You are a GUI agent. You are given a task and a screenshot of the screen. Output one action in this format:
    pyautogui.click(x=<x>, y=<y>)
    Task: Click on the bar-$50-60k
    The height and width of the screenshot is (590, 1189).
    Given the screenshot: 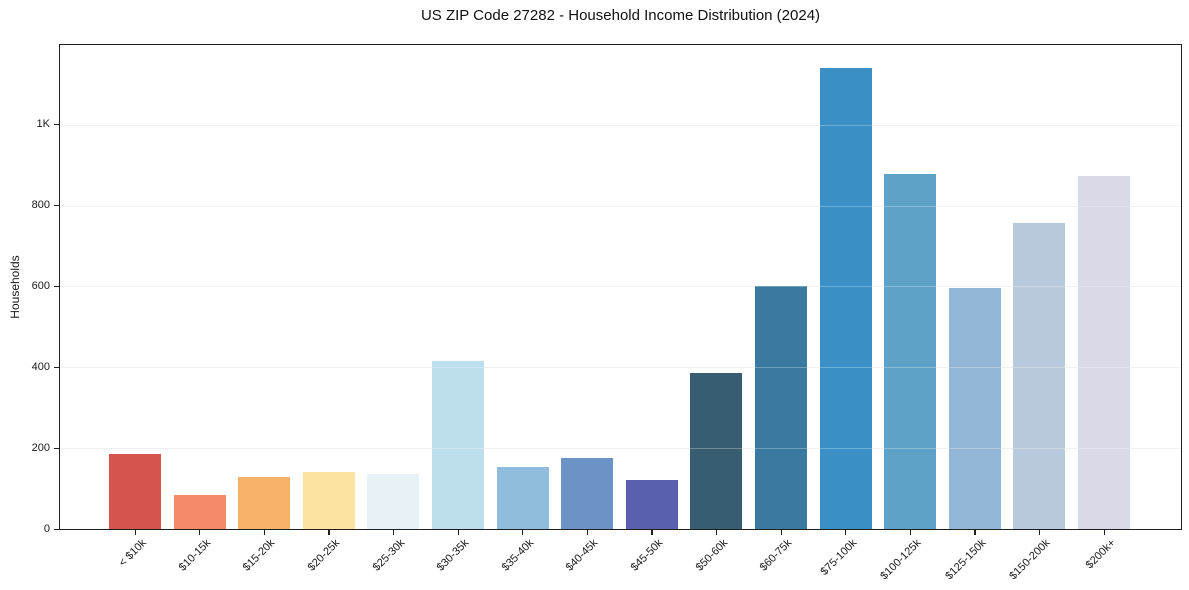 What is the action you would take?
    pyautogui.click(x=716, y=450)
    